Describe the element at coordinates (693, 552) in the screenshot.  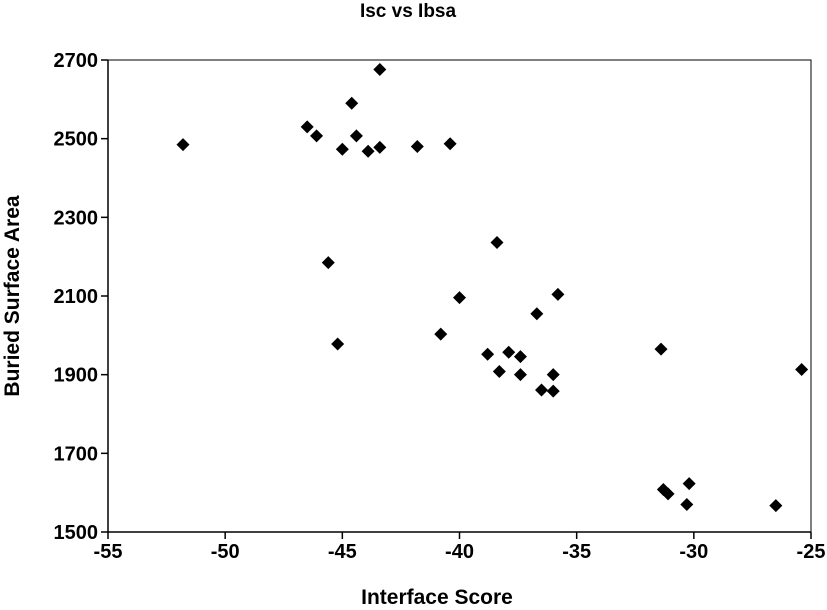
I see `x-tick-label: -30` at that location.